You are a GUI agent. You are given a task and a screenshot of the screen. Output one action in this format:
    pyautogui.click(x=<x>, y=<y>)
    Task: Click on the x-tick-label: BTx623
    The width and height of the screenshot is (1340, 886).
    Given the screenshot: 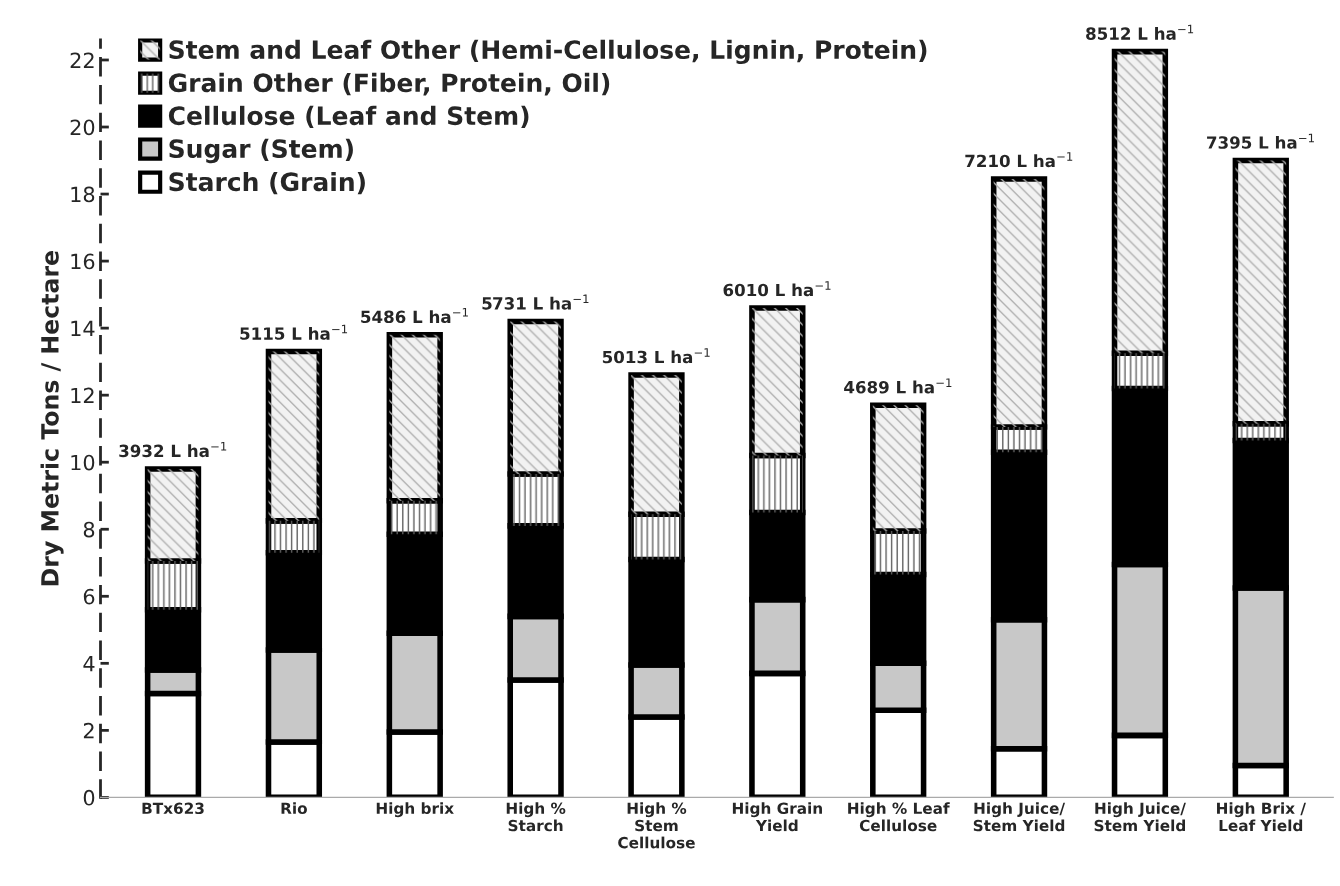 What is the action you would take?
    pyautogui.click(x=173, y=808)
    